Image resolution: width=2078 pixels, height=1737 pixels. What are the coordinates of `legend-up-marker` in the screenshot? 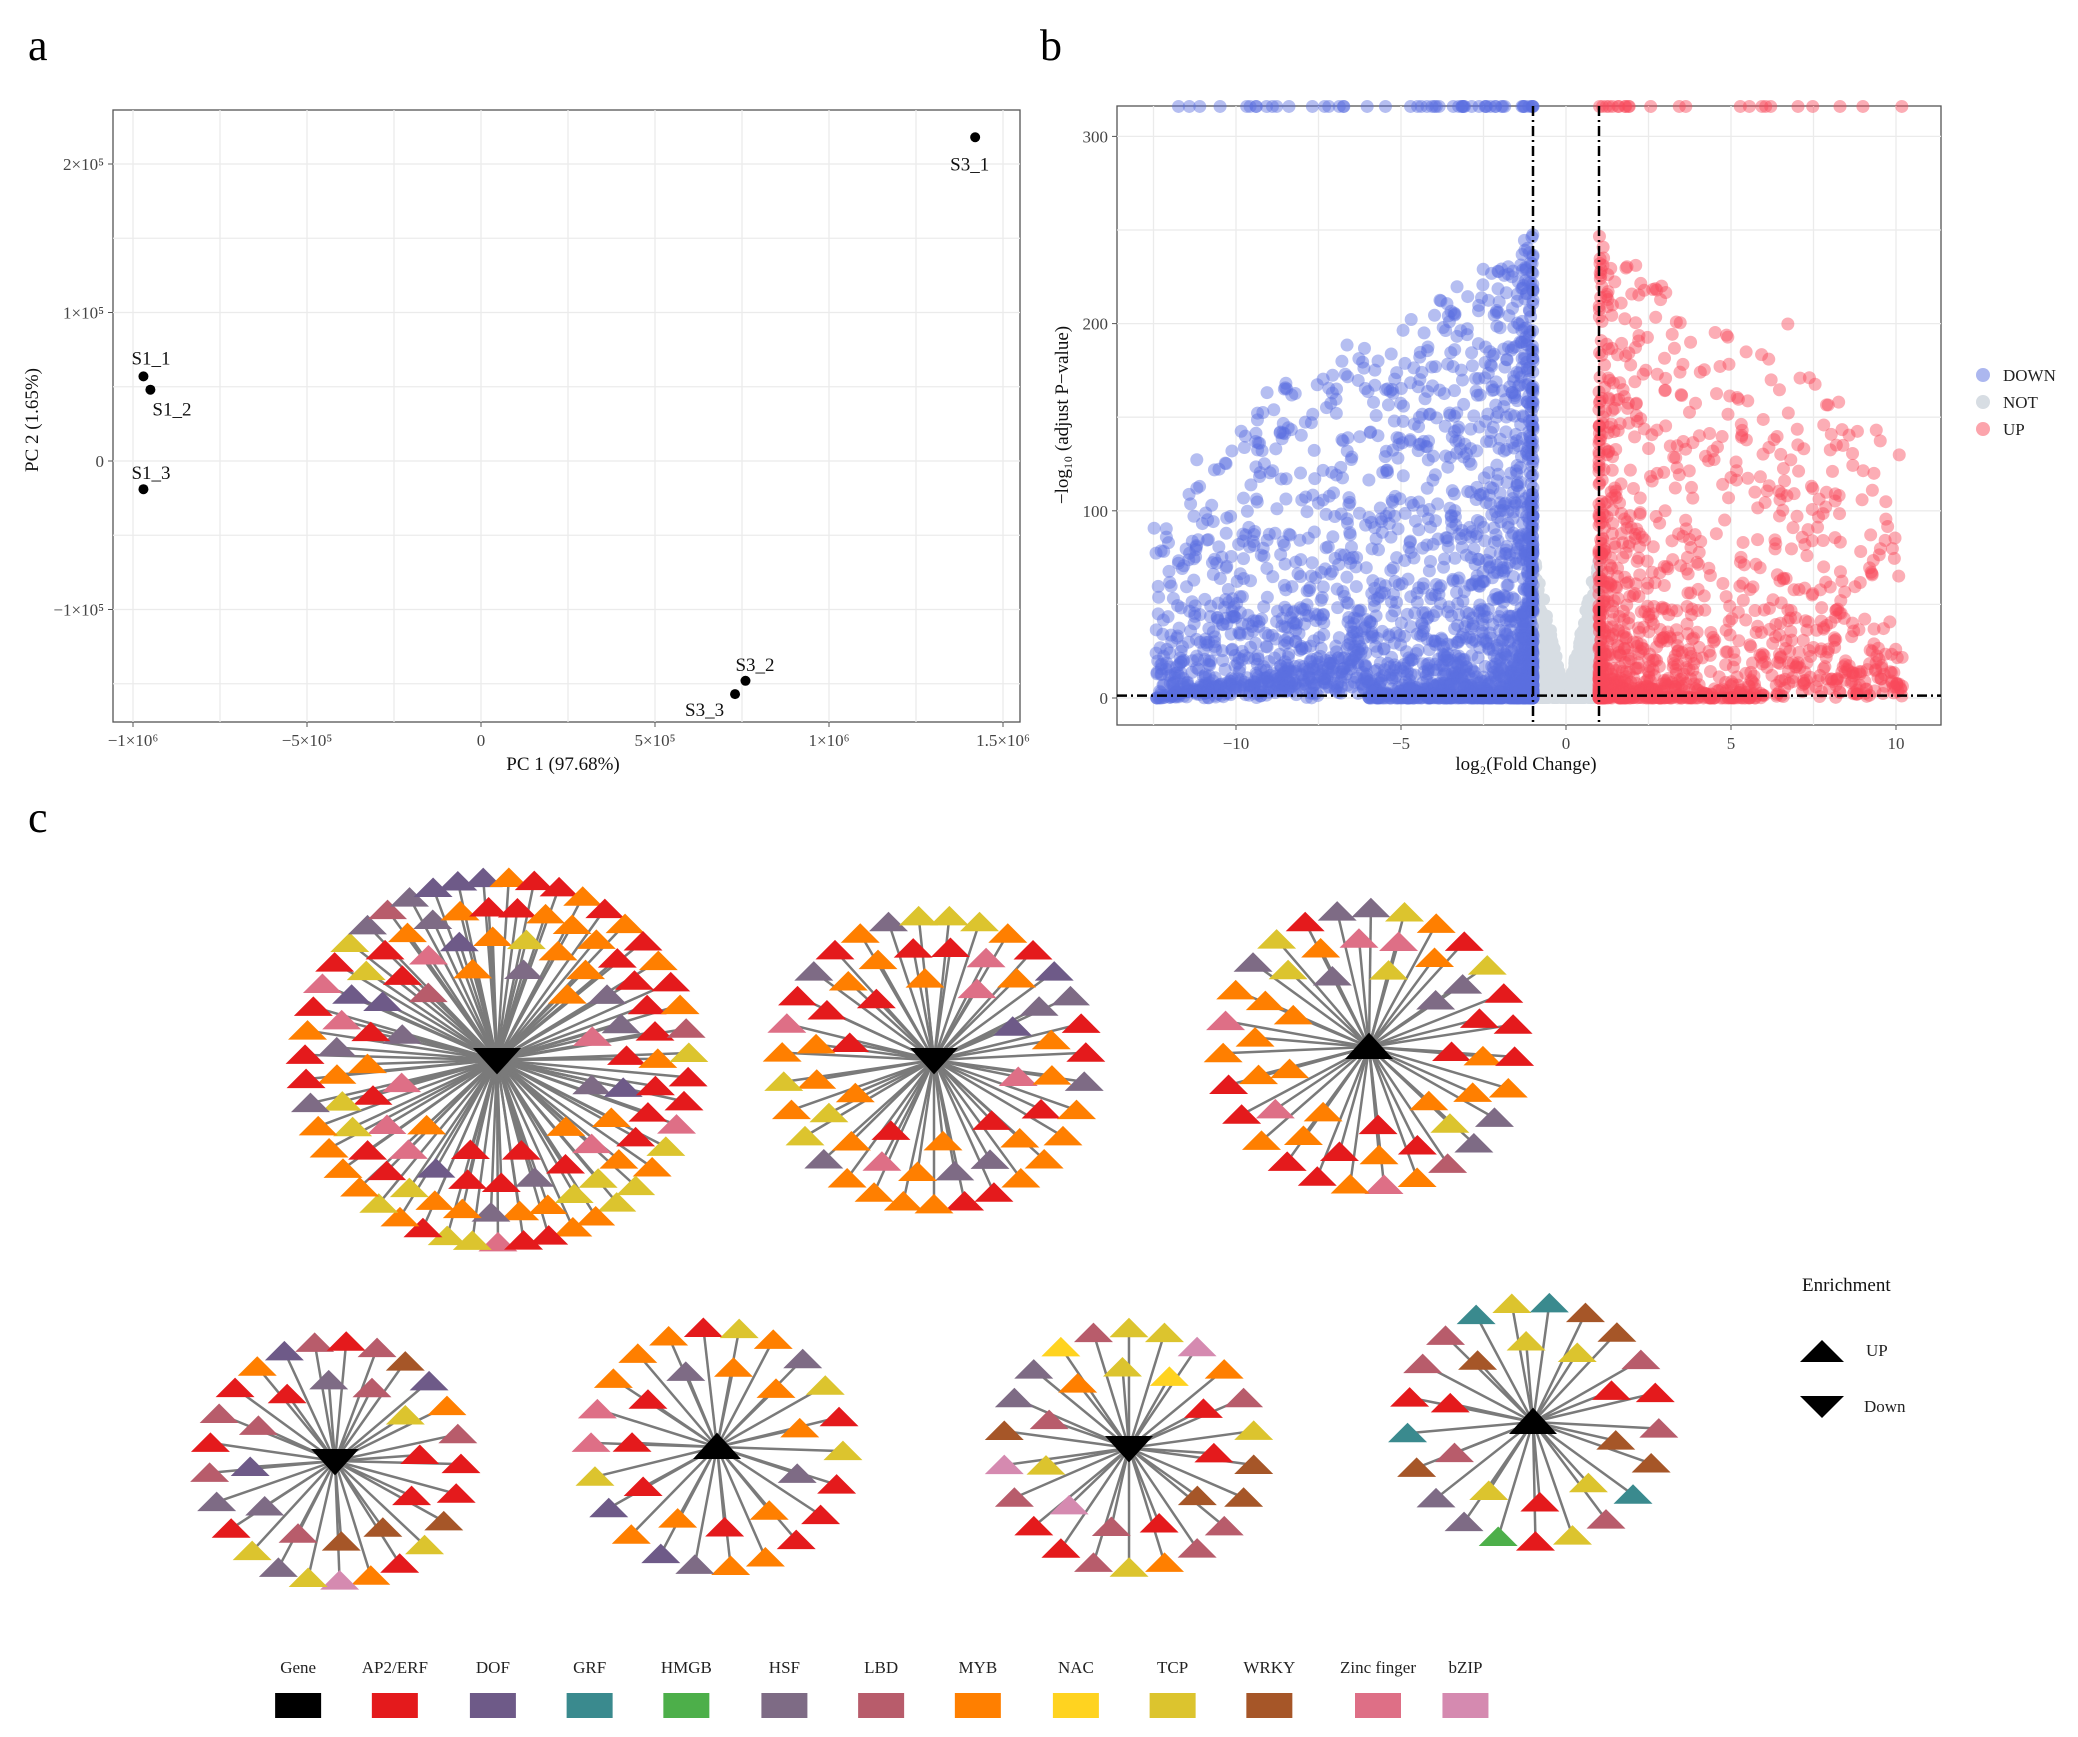 It's located at (1983, 429).